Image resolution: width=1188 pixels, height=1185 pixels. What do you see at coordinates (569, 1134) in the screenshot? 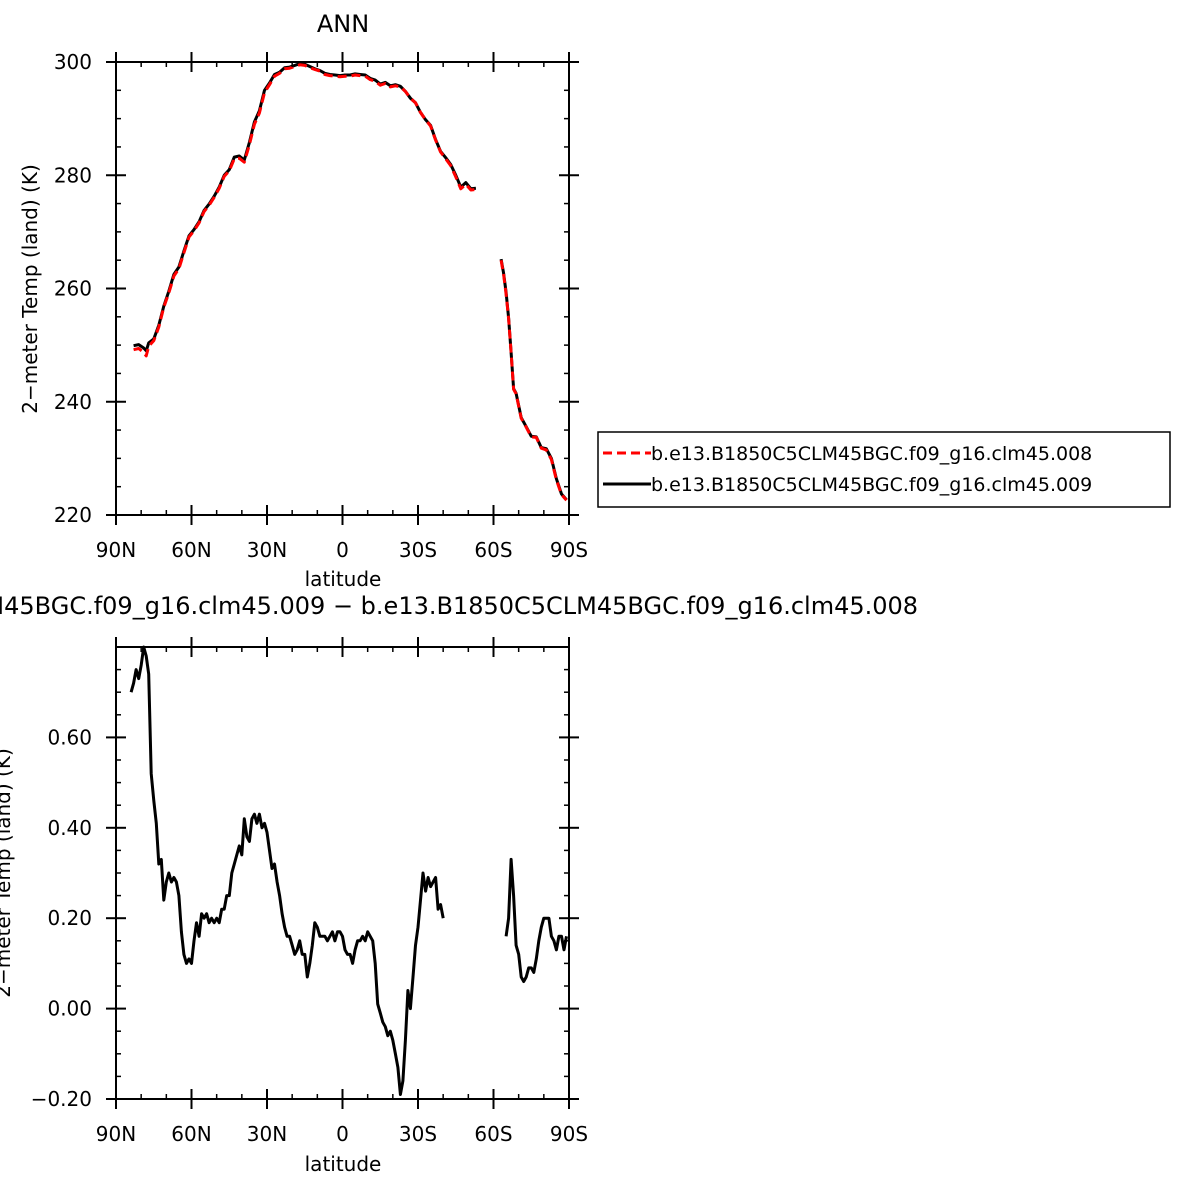
I see `bottom-x-tick-label: 90S` at bounding box center [569, 1134].